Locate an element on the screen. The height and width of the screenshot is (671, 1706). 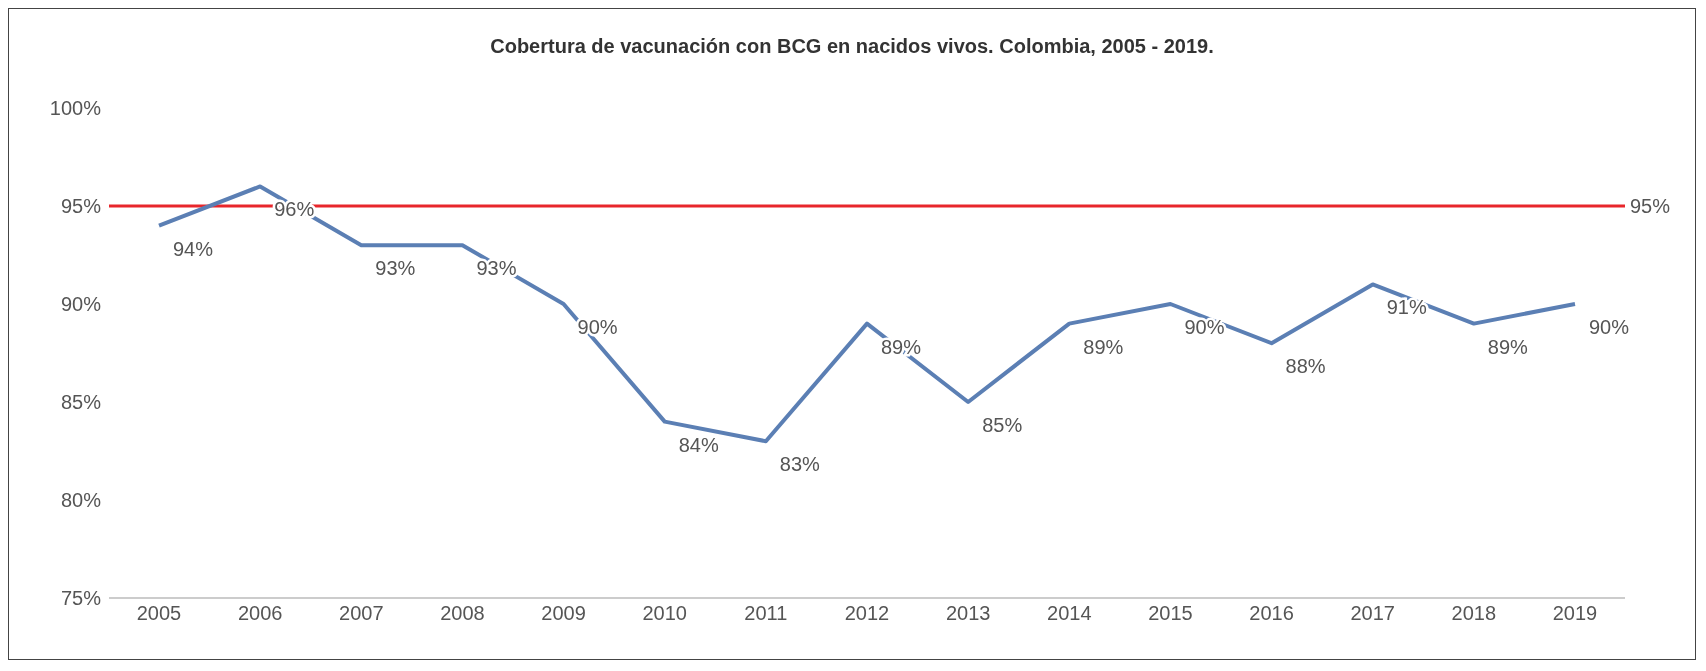
x-tick-label: 2007 is located at coordinates (361, 613).